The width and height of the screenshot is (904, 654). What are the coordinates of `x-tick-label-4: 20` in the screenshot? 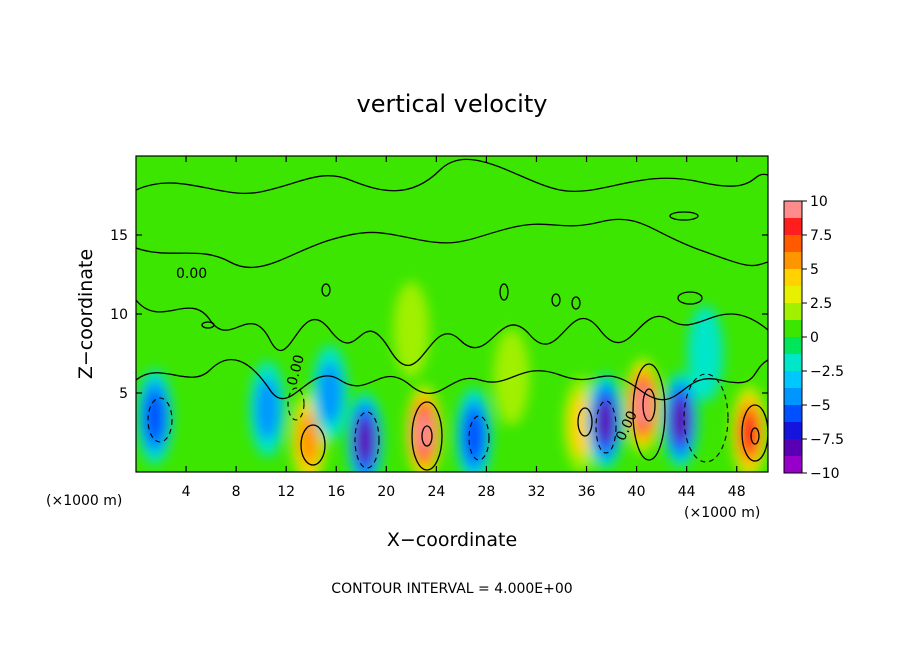 It's located at (386, 492).